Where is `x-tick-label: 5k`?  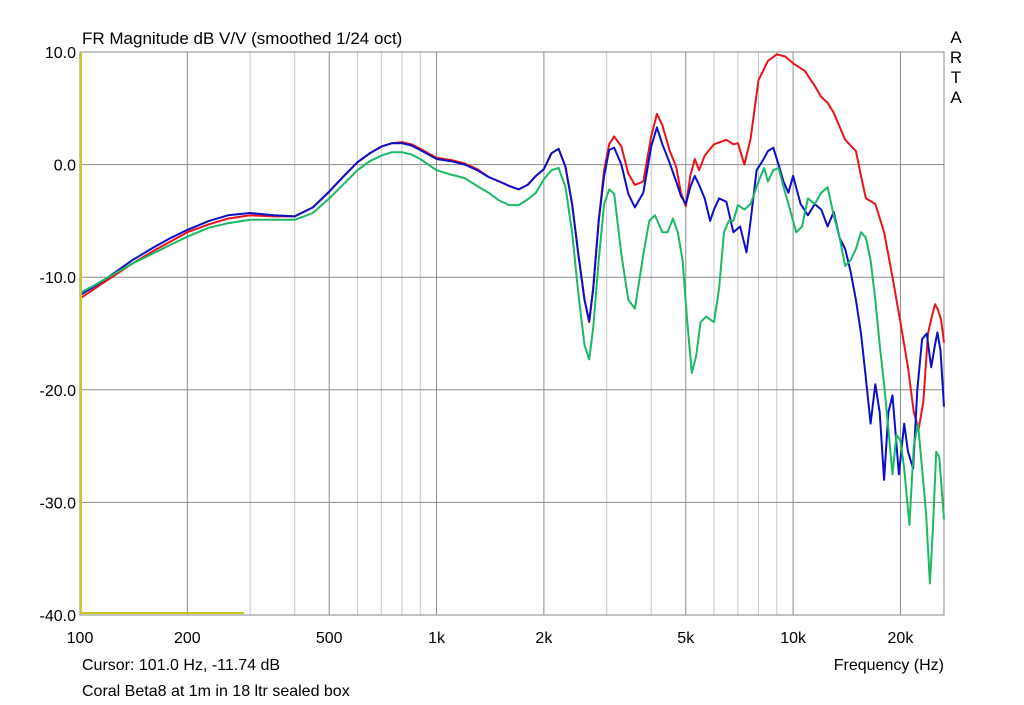 x-tick-label: 5k is located at coordinates (686, 638).